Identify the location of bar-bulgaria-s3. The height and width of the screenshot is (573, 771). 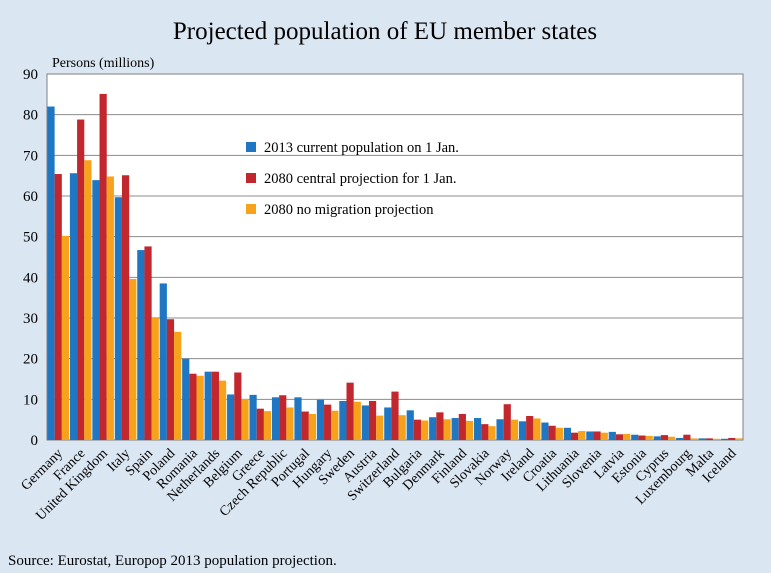
(425, 430).